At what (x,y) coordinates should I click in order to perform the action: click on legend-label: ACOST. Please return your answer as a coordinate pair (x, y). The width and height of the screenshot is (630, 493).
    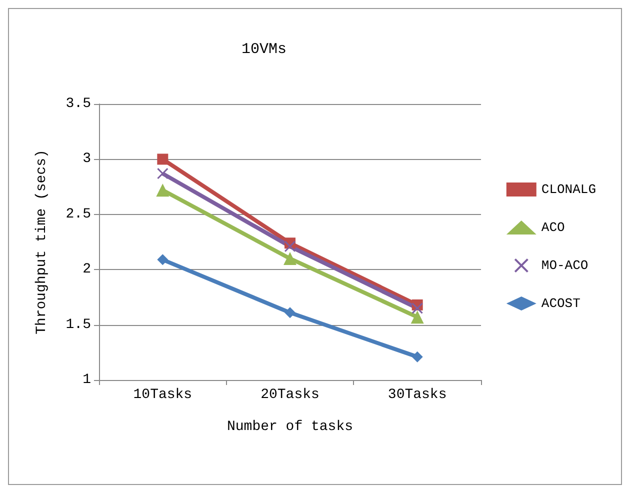
    Looking at the image, I should click on (561, 303).